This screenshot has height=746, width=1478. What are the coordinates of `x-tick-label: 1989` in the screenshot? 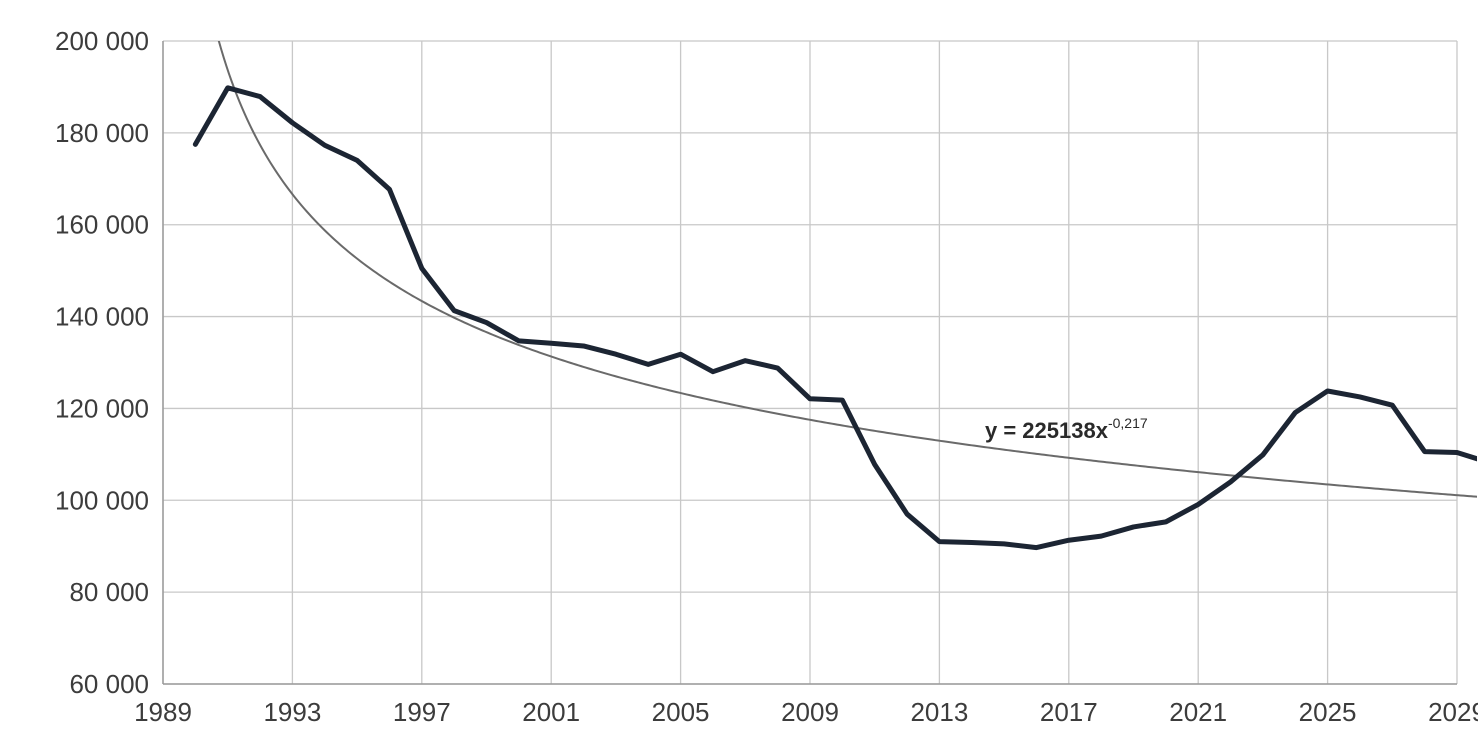 It's located at (163, 712).